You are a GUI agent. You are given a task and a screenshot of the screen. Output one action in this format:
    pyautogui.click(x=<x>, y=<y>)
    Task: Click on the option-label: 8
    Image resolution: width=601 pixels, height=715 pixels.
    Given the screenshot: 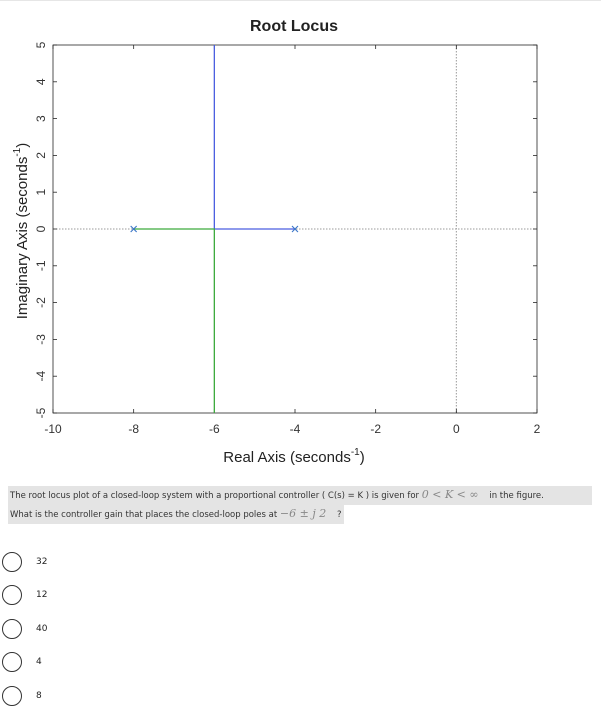 What is the action you would take?
    pyautogui.click(x=39, y=695)
    